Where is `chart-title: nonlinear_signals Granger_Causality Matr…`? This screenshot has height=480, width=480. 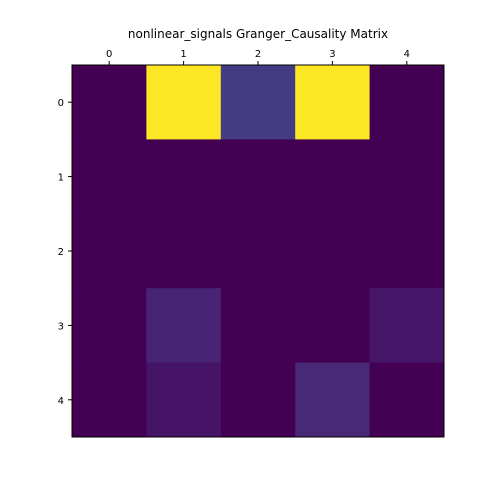 chart-title: nonlinear_signals Granger_Causality Matr… is located at coordinates (258, 34).